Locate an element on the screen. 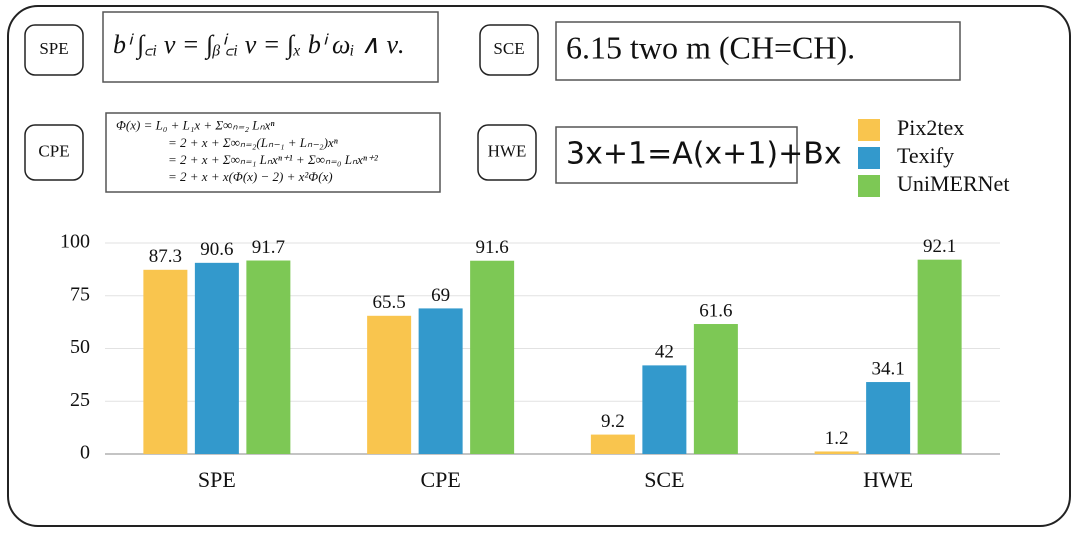 This screenshot has height=541, width=1080. example-label: SCE is located at coordinates (508, 48).